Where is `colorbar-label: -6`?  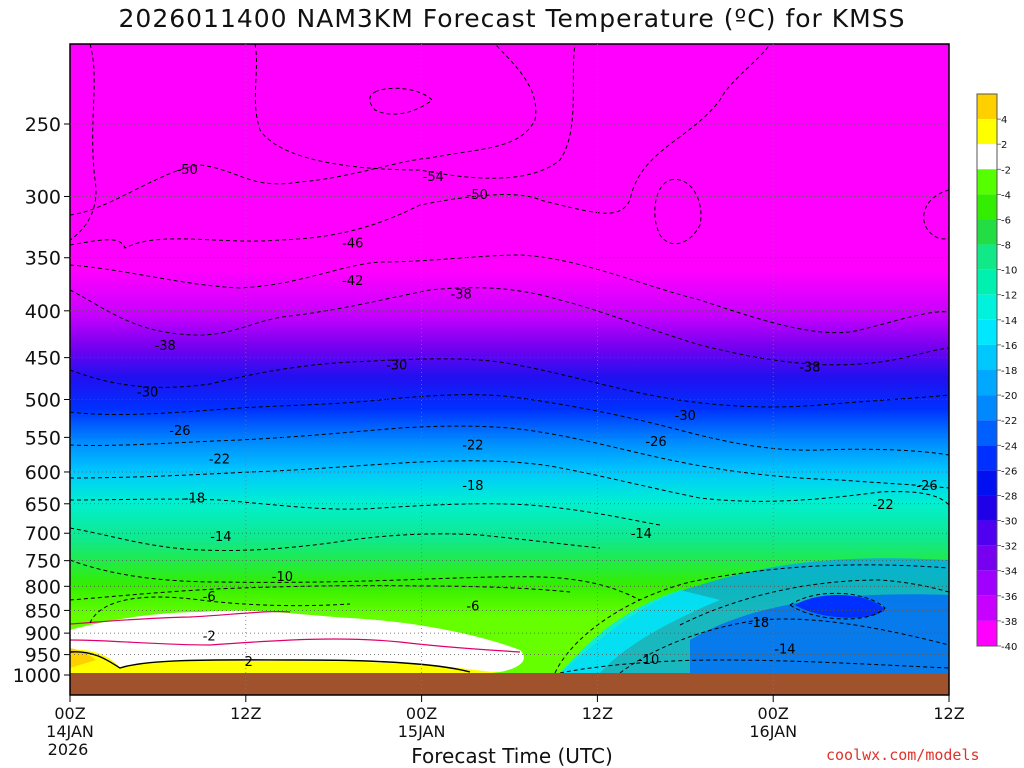 colorbar-label: -6 is located at coordinates (1006, 220).